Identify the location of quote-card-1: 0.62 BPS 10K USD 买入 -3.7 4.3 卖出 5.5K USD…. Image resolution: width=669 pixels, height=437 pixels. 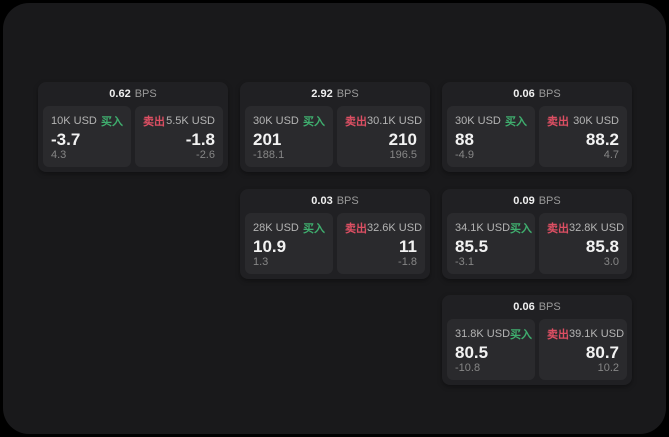
(133, 127).